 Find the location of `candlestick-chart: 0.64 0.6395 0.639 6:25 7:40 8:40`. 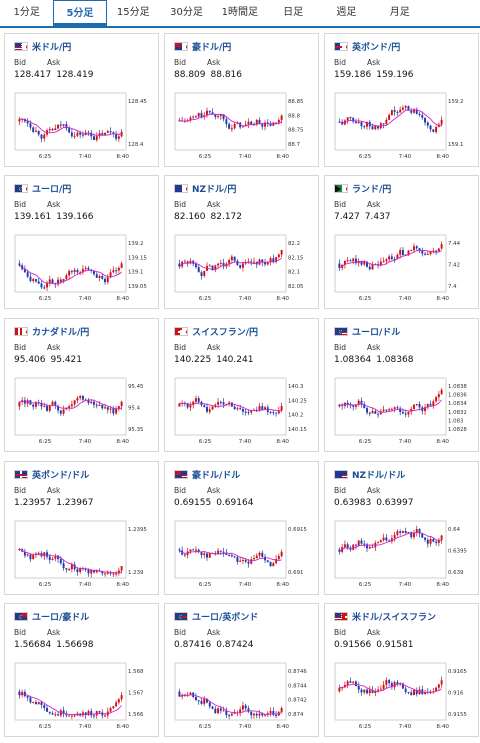

candlestick-chart: 0.64 0.6395 0.639 6:25 7:40 8:40 is located at coordinates (406, 555).